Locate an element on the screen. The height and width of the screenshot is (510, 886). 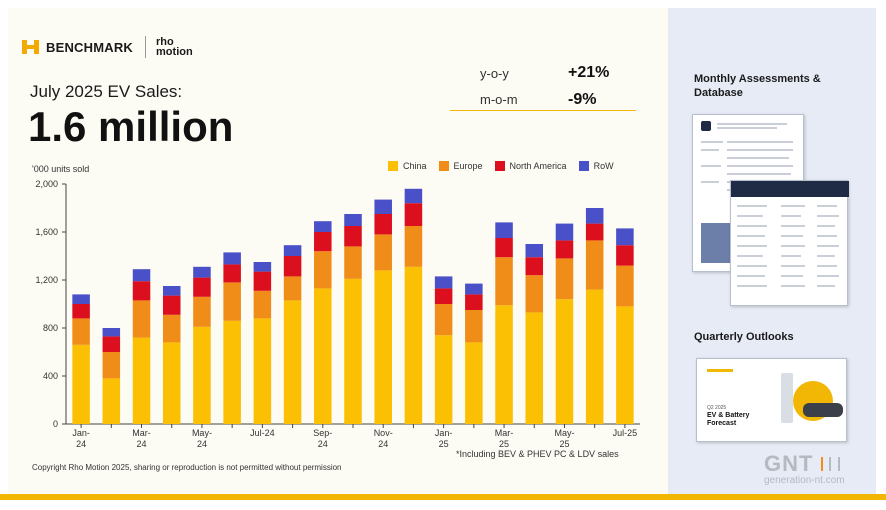
legend-item-china: China is located at coordinates (407, 166).